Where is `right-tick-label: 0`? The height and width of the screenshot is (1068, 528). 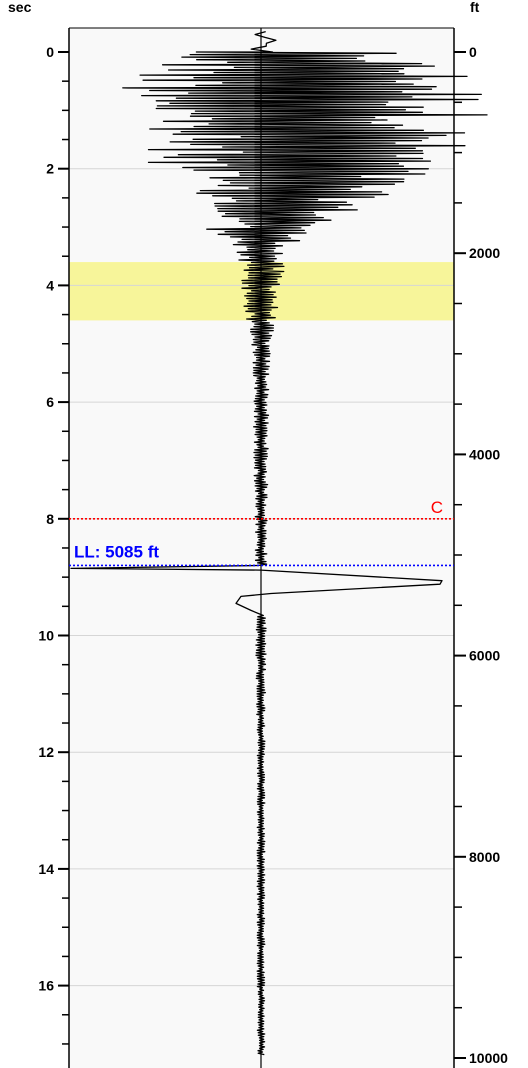
right-tick-label: 0 is located at coordinates (473, 52).